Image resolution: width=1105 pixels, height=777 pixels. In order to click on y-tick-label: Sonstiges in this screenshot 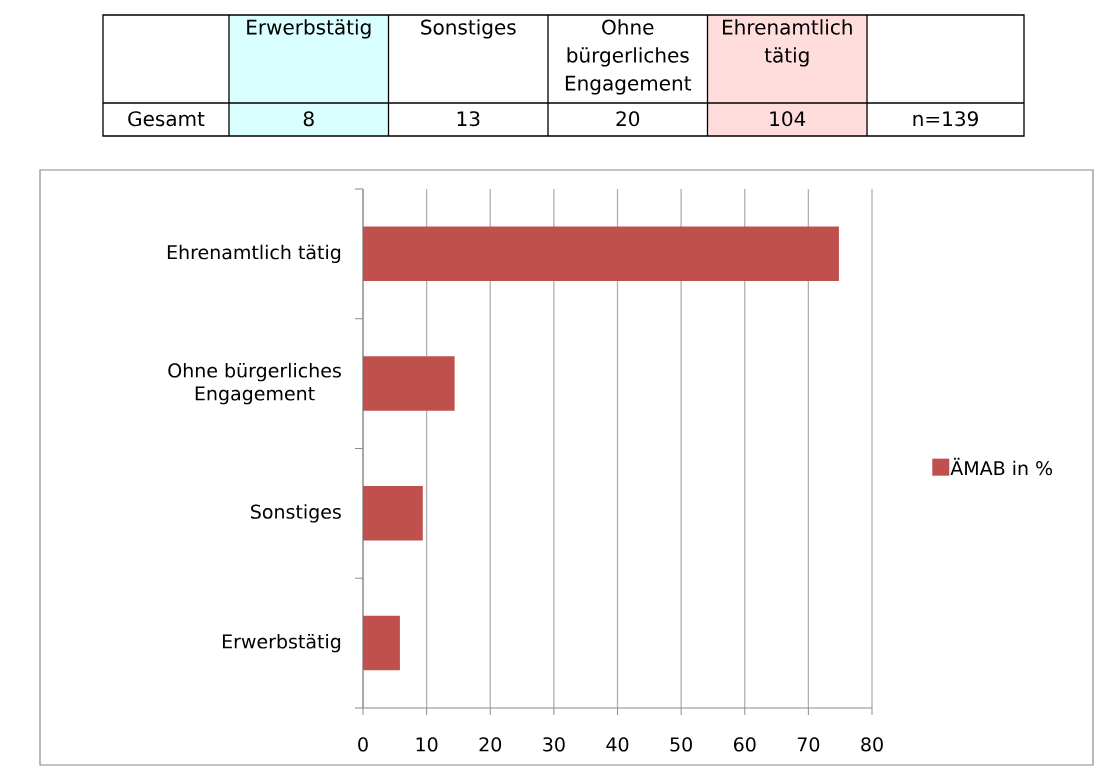, I will do `click(296, 513)`.